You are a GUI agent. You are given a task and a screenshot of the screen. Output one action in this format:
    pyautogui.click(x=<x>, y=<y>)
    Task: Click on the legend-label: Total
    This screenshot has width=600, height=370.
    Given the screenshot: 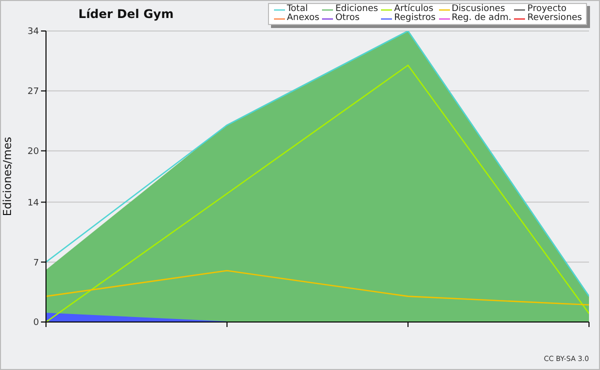 What is the action you would take?
    pyautogui.click(x=297, y=9)
    